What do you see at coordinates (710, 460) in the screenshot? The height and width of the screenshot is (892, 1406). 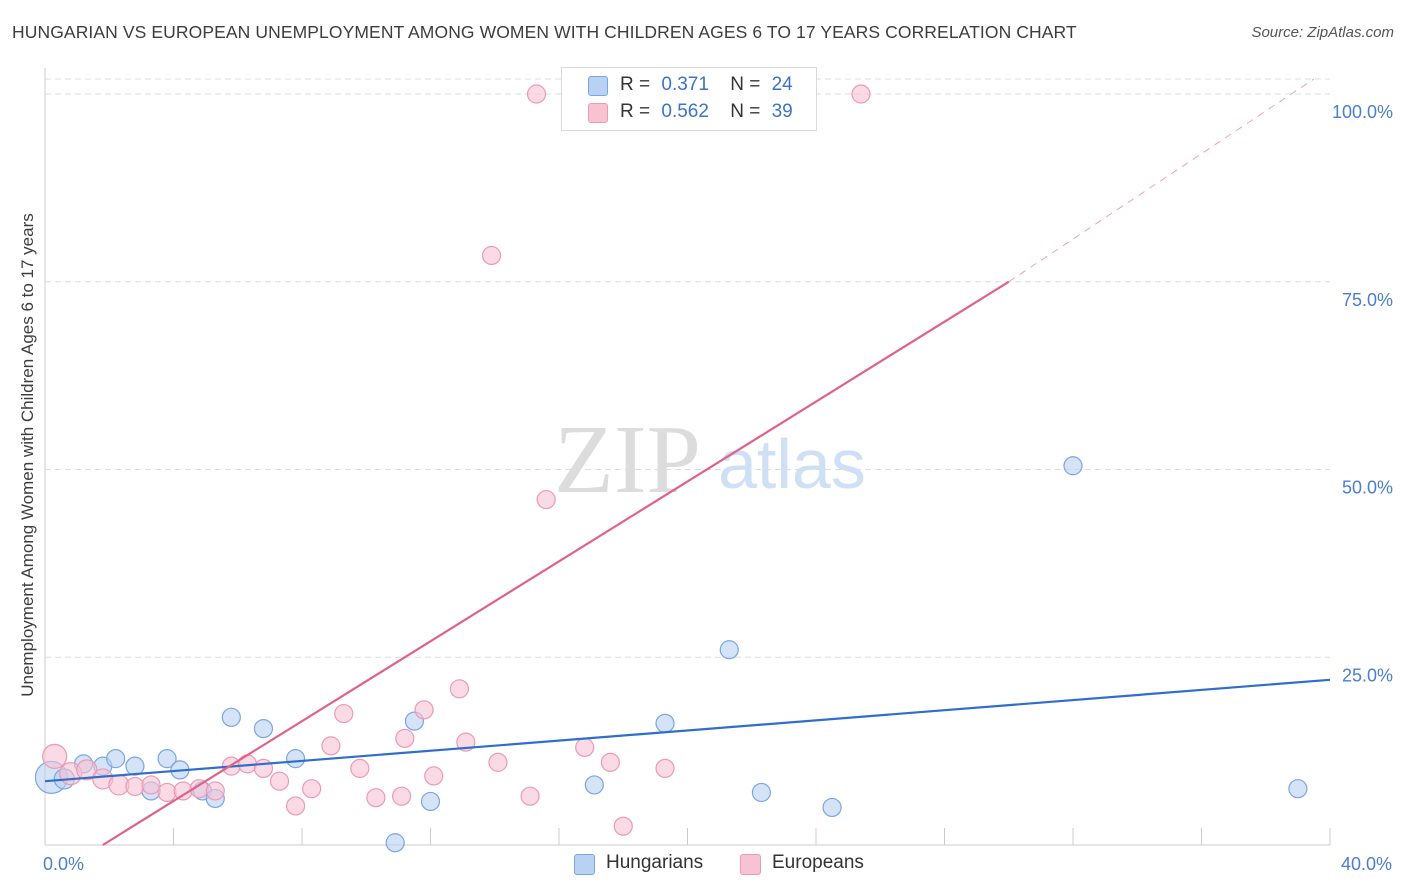 I see `watermark: ZIP atlas` at bounding box center [710, 460].